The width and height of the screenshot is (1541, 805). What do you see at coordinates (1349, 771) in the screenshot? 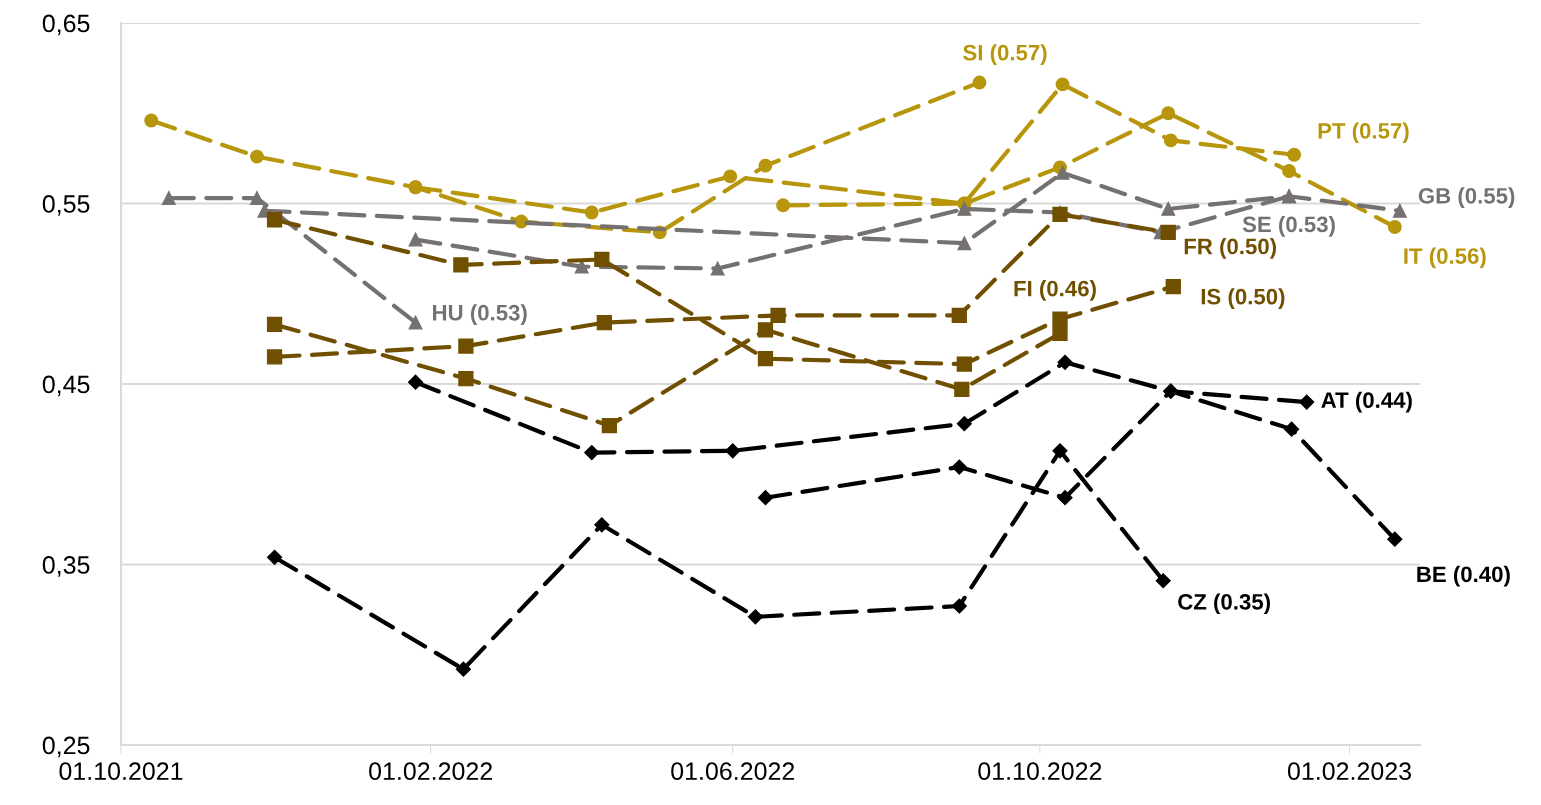
I see `x-tick-label: 01.02.2023` at bounding box center [1349, 771].